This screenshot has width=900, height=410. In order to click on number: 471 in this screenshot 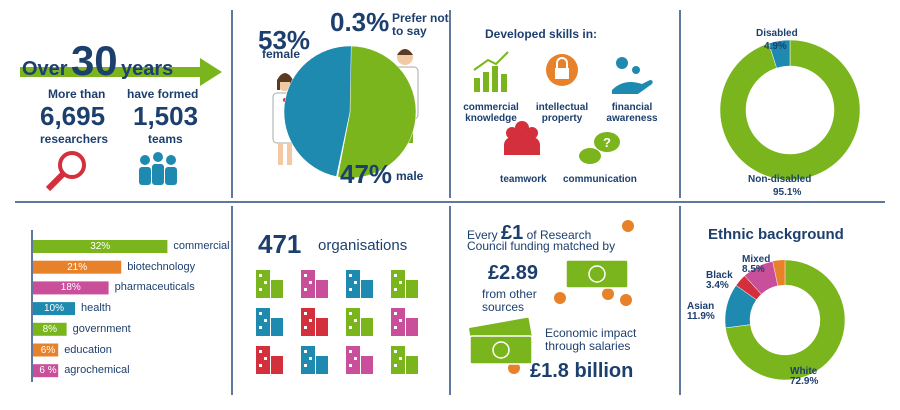, I will do `click(280, 244)`.